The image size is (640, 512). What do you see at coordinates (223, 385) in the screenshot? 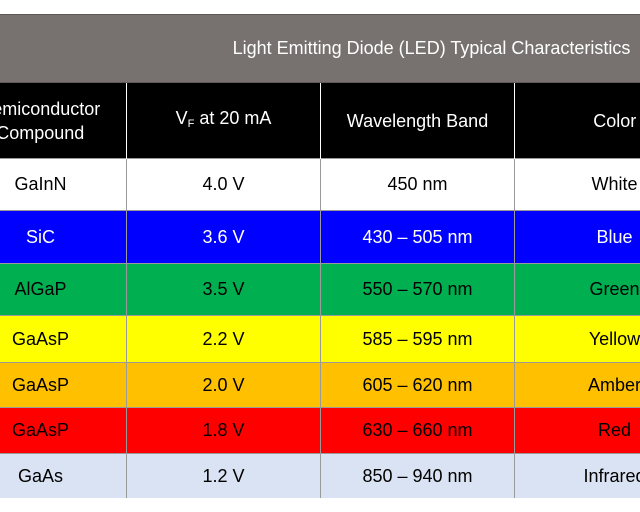
I see `cell-forward-voltage: 2.0 V` at bounding box center [223, 385].